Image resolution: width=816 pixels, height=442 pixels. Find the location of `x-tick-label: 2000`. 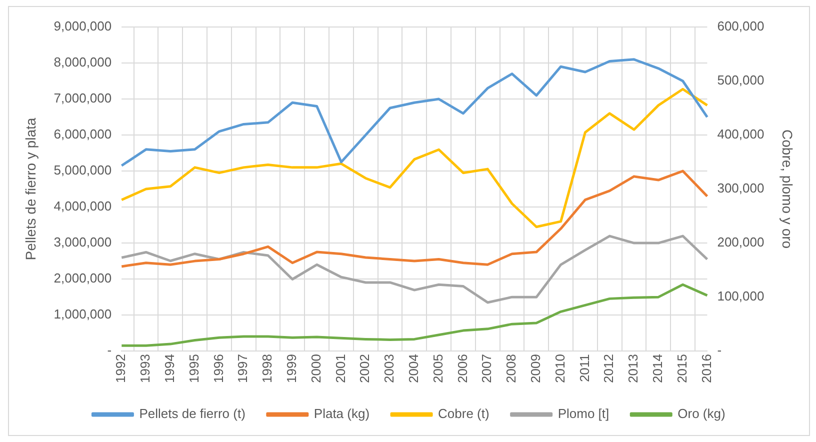

x-tick-label: 2000 is located at coordinates (316, 368).